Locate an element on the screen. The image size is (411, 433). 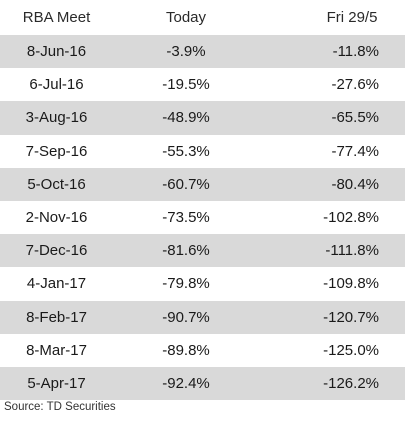
cell-today: -89.8% is located at coordinates (186, 350).